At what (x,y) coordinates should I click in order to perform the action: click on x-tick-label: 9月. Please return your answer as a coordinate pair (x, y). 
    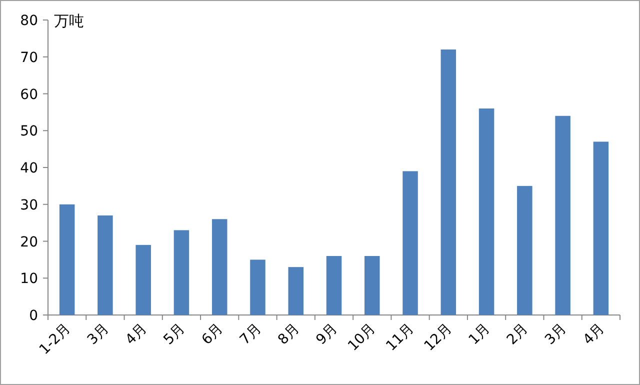
    Looking at the image, I should click on (327, 334).